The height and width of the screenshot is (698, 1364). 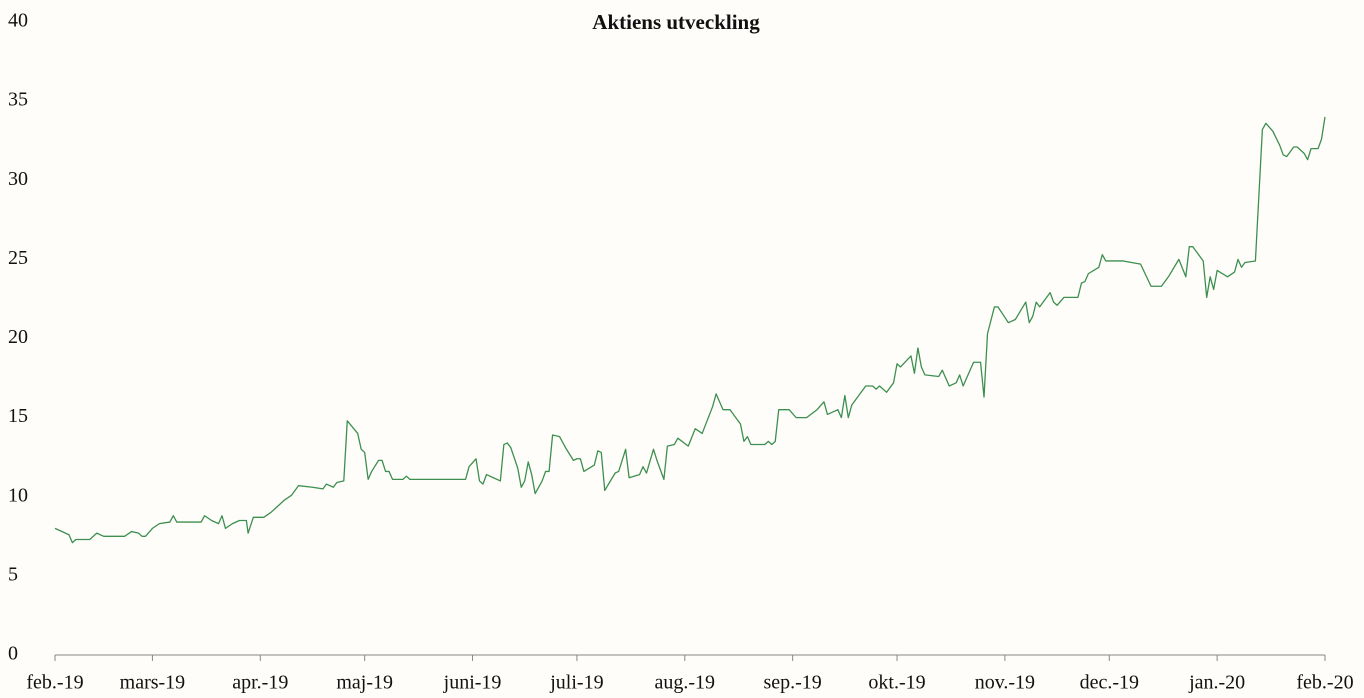 What do you see at coordinates (685, 683) in the screenshot?
I see `x-tick-label: aug.-19` at bounding box center [685, 683].